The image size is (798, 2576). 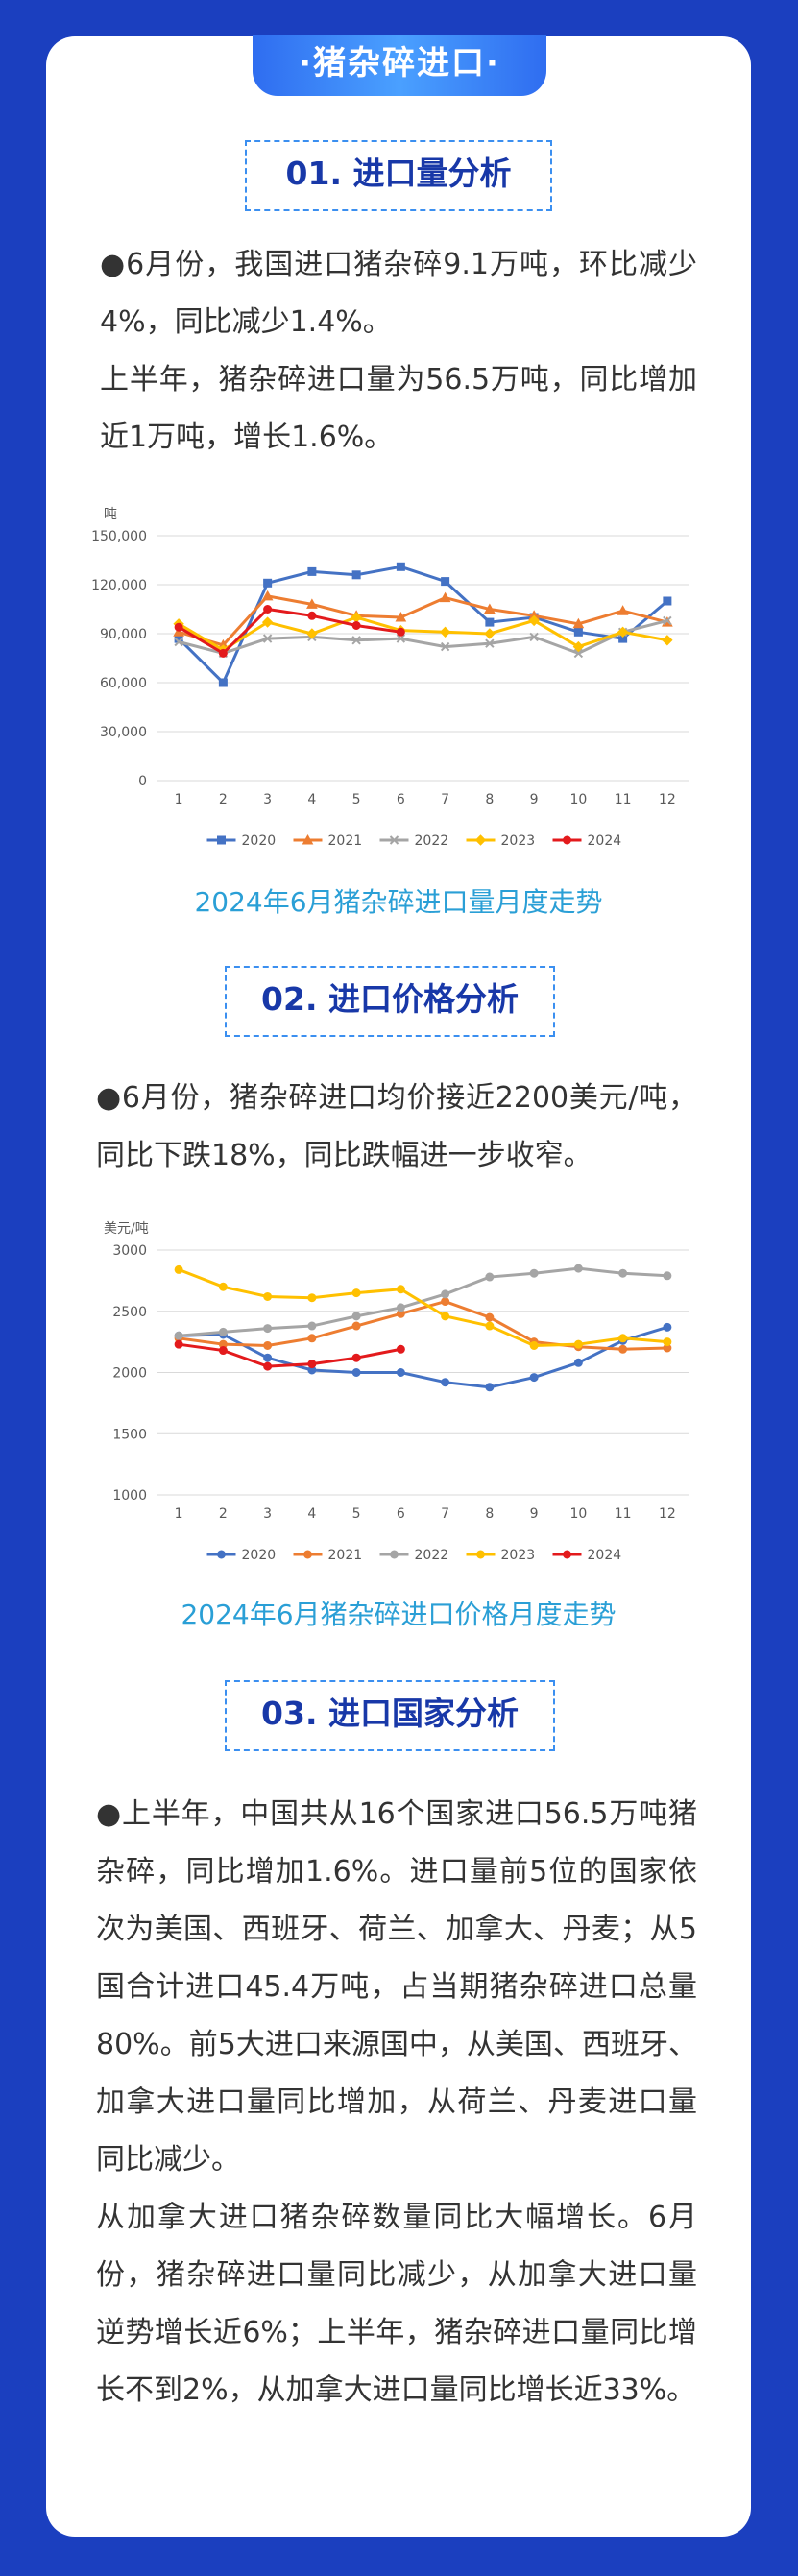 I want to click on x-tick-label: 4, so click(x=311, y=1514).